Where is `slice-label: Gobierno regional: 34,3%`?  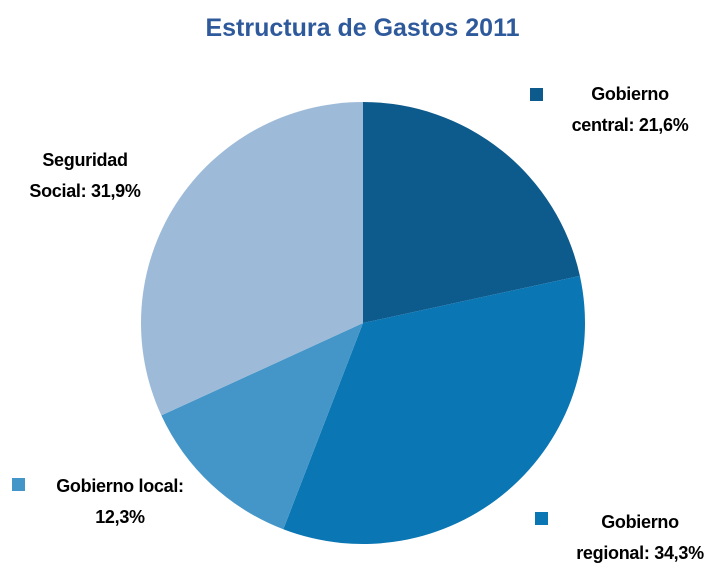
slice-label: Gobierno regional: 34,3% is located at coordinates (640, 538).